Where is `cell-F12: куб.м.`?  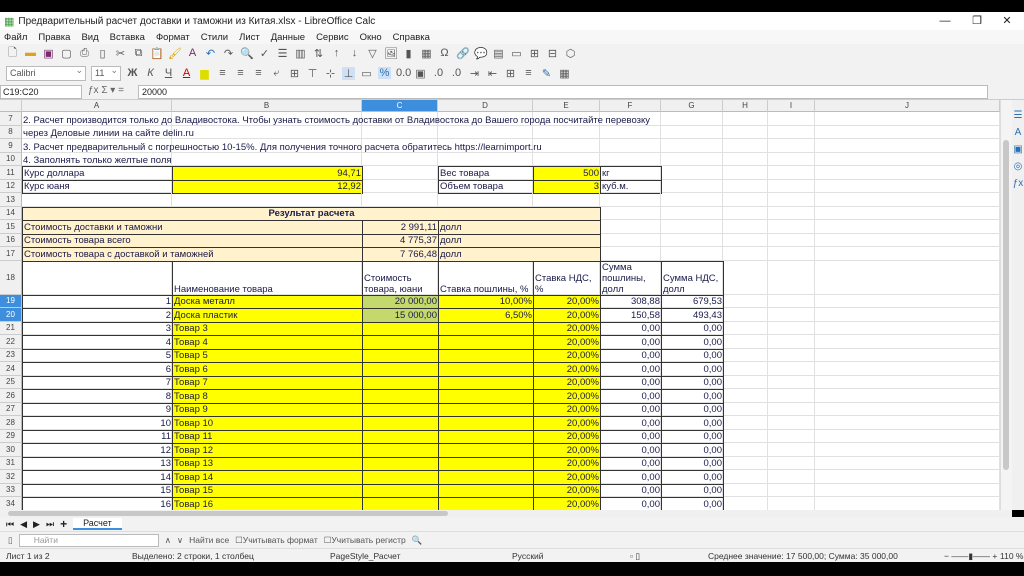 cell-F12: куб.м. is located at coordinates (631, 186).